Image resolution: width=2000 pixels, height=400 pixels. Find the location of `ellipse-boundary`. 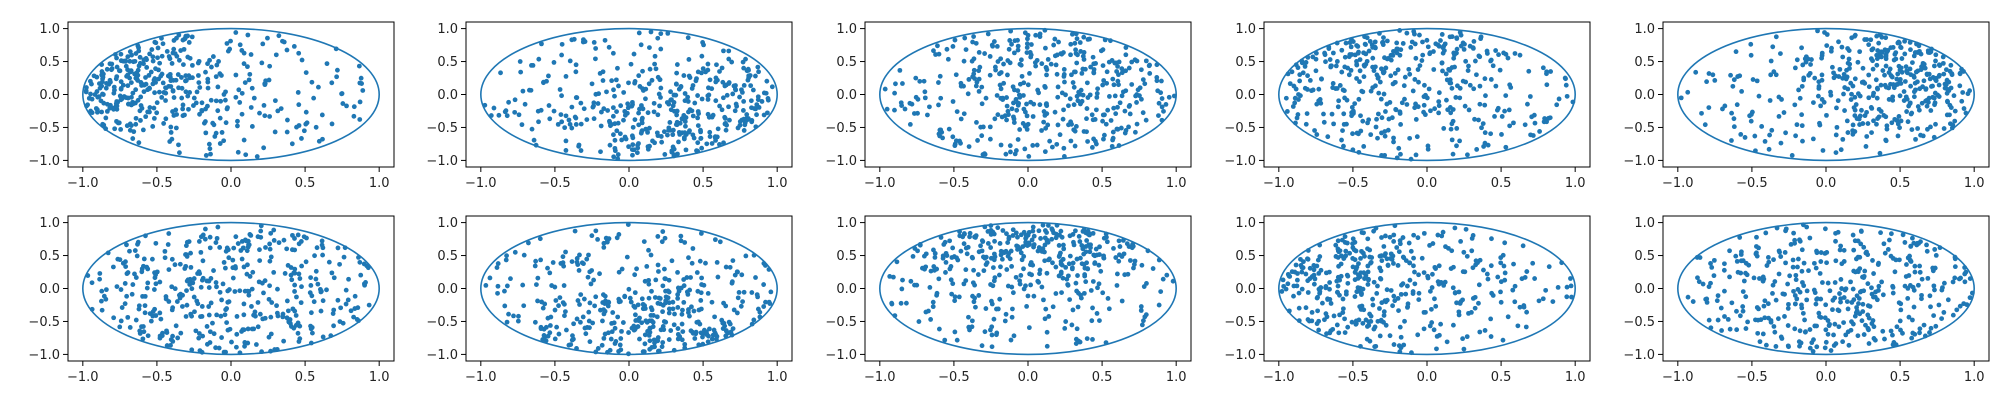

ellipse-boundary is located at coordinates (231, 94).